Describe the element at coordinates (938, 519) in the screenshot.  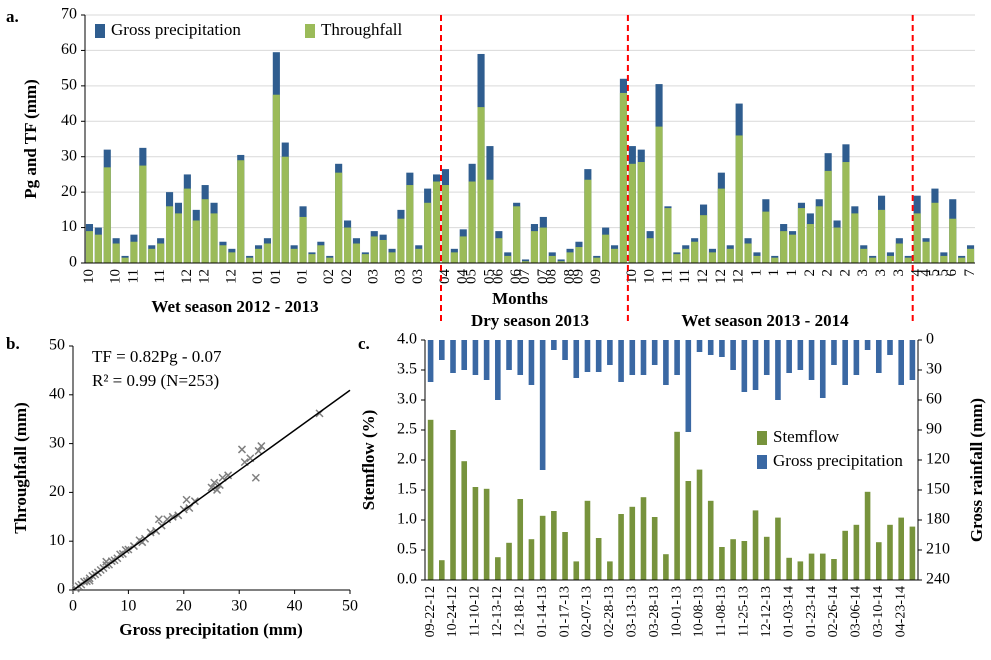
I see `y2-tick-label: 180` at that location.